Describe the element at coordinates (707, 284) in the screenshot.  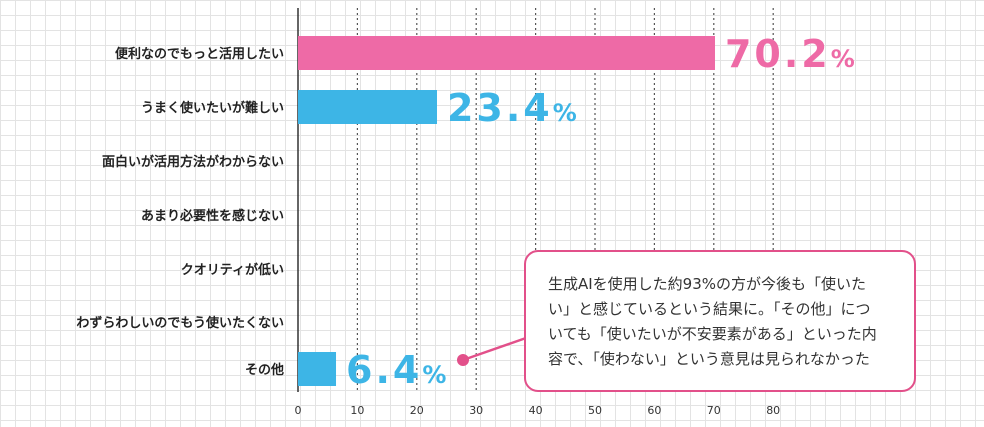
I see `callout-line: 生成AIを使用した約93%の方が今後も「使いた` at that location.